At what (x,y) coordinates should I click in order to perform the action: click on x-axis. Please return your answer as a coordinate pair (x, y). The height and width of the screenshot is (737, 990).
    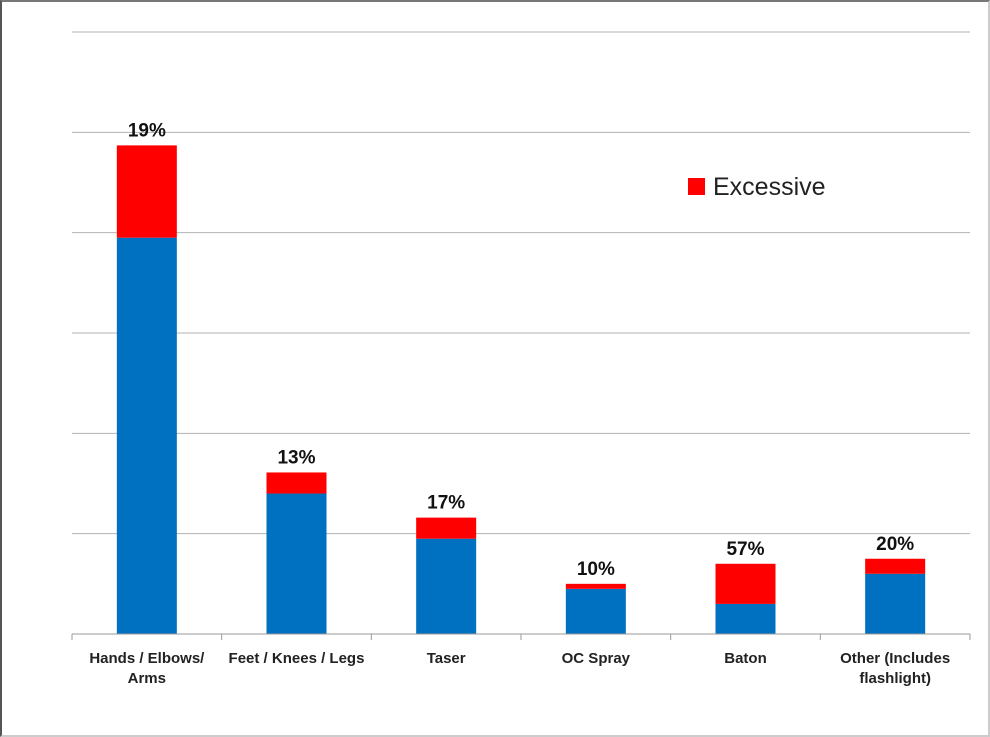
    Looking at the image, I should click on (521, 636).